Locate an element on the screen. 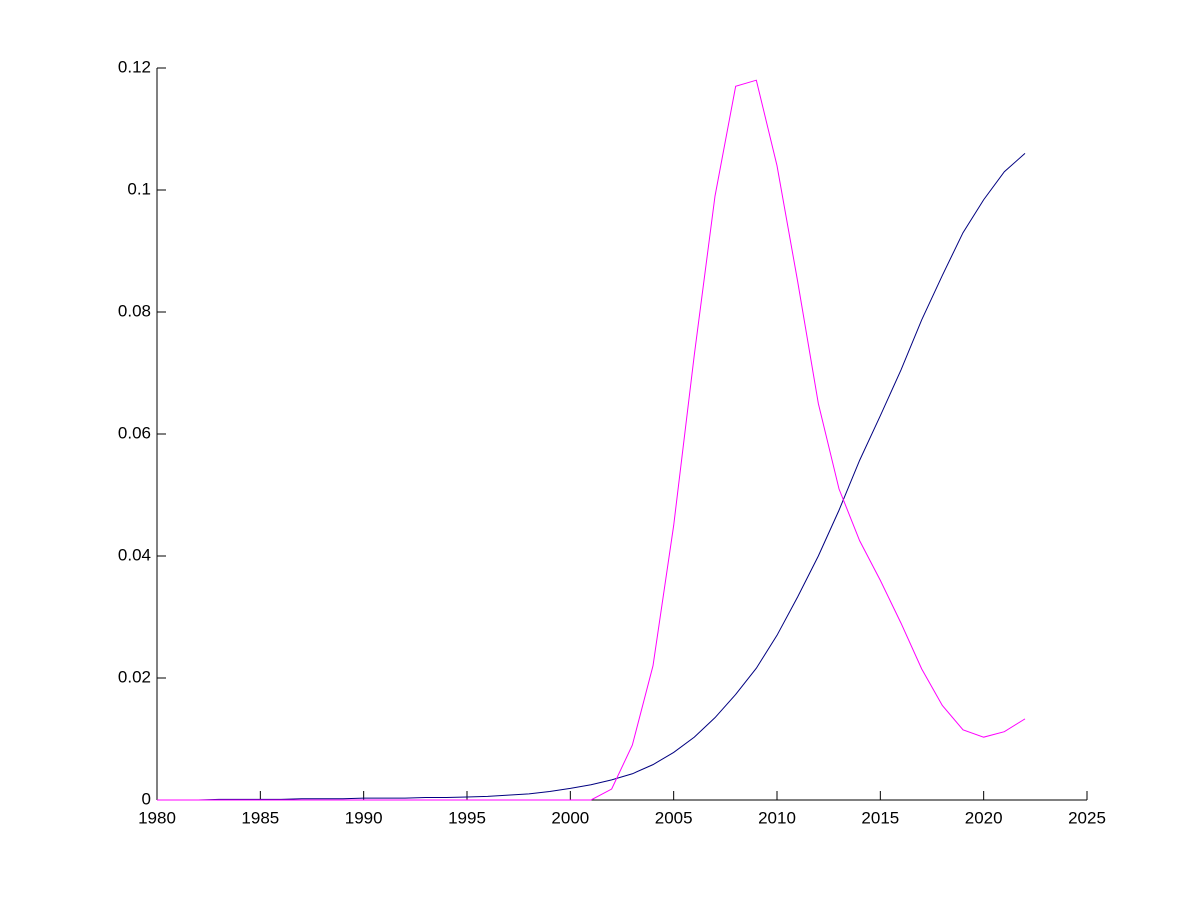 Image resolution: width=1200 pixels, height=900 pixels. y-tick-label: 0.08 is located at coordinates (134, 310).